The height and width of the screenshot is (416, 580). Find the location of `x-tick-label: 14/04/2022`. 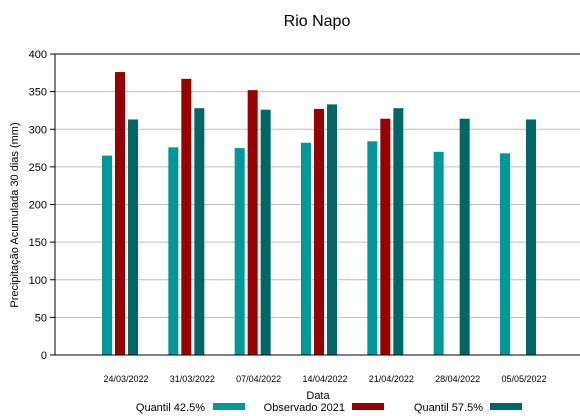

x-tick-label: 14/04/2022 is located at coordinates (324, 379).